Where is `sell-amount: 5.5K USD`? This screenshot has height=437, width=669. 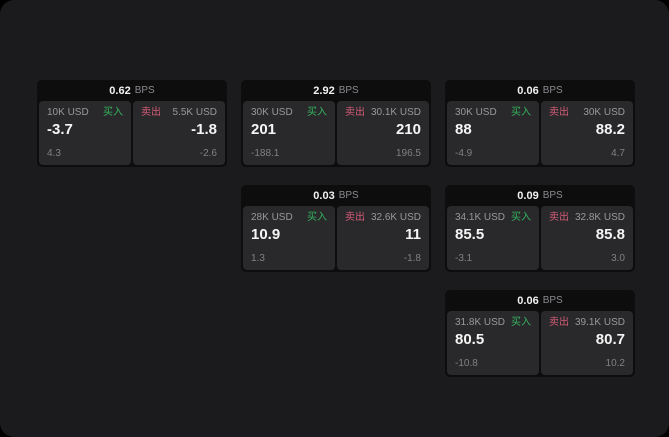
sell-amount: 5.5K USD is located at coordinates (194, 112).